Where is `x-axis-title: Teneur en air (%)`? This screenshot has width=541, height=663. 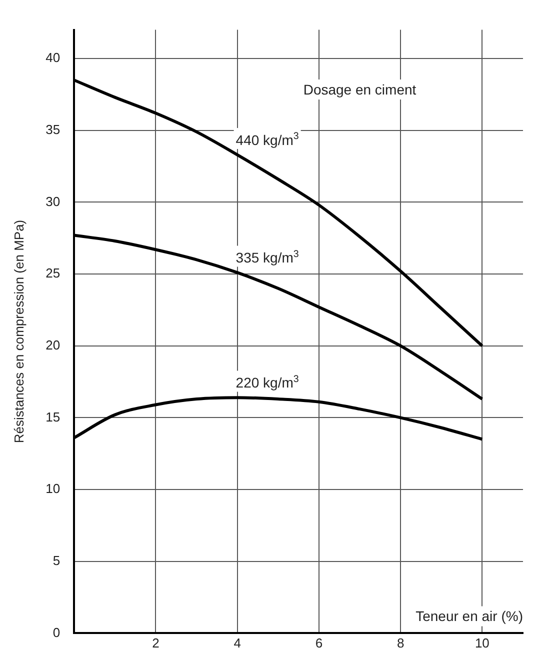
x-axis-title: Teneur en air (%) is located at coordinates (469, 616).